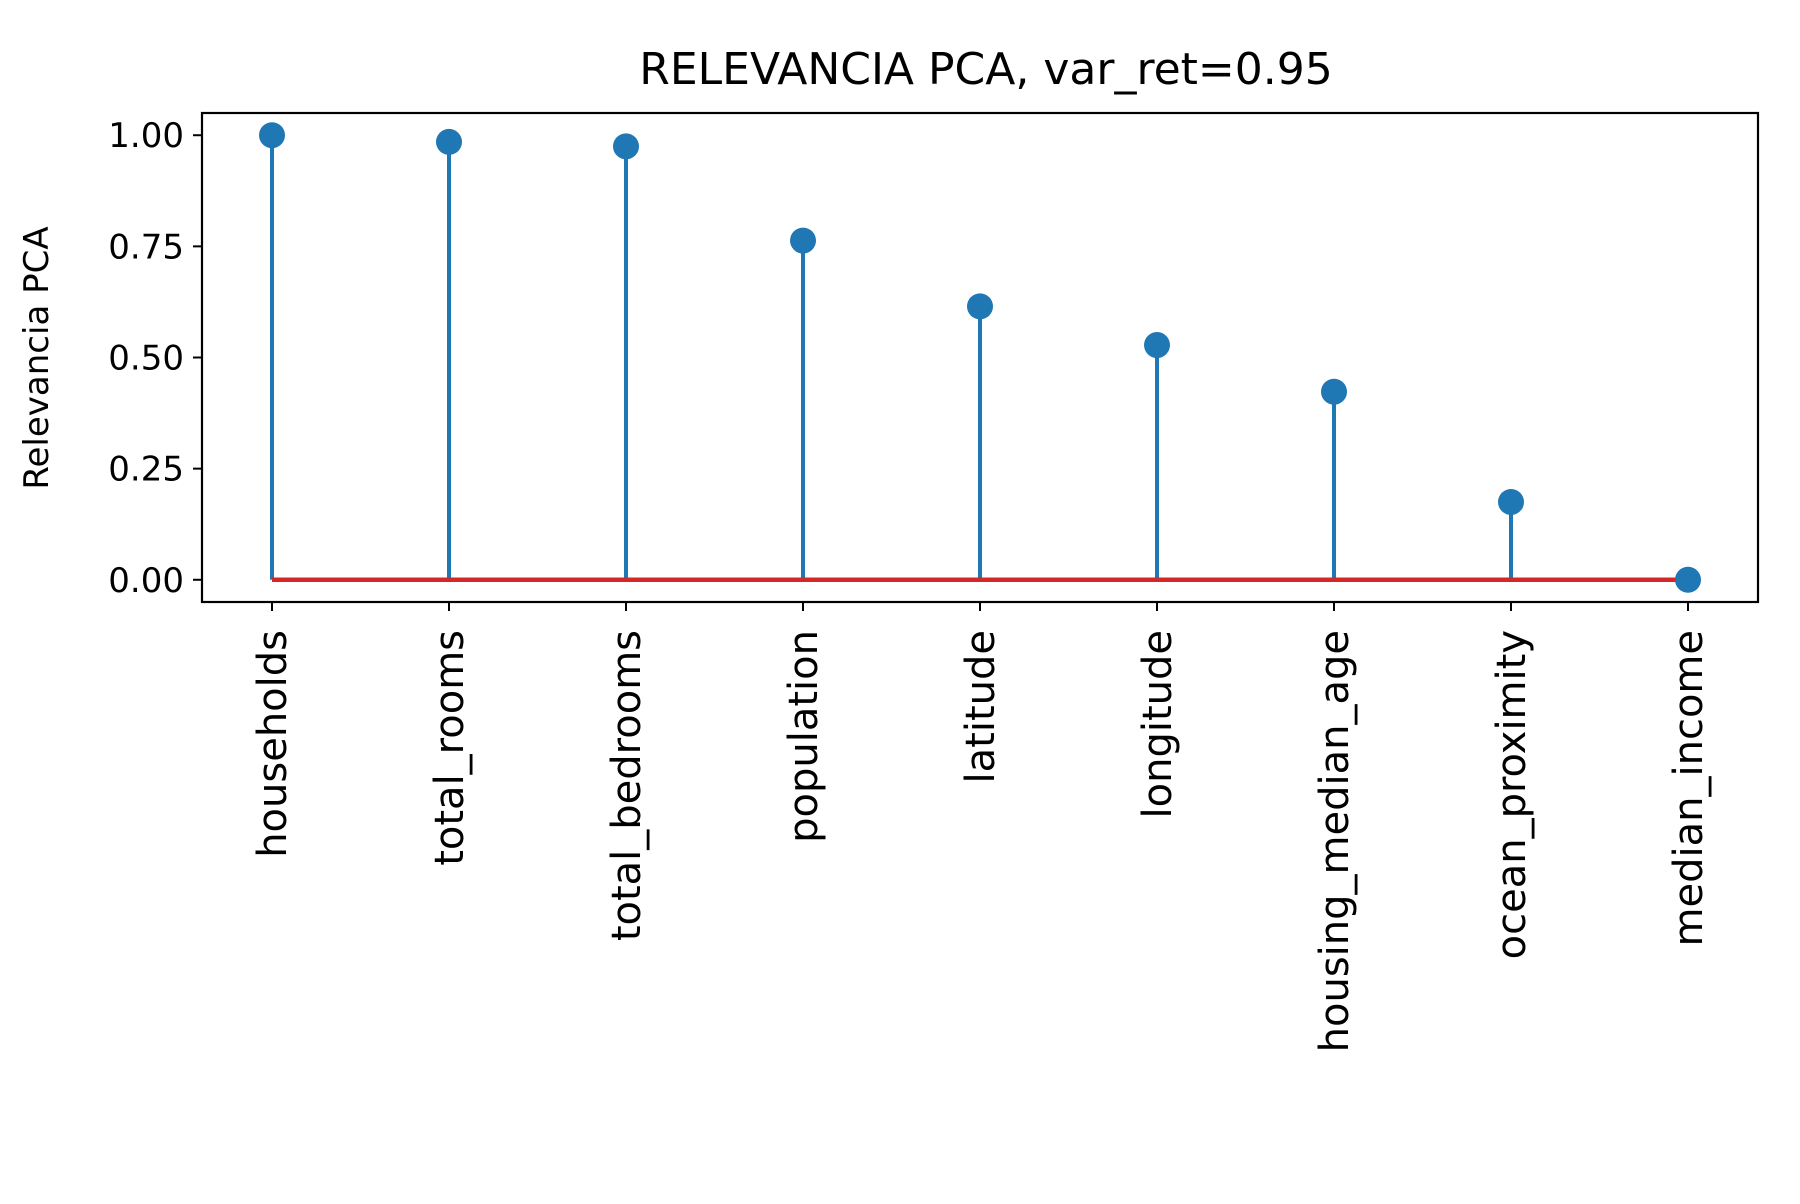 This screenshot has height=1204, width=1800. I want to click on x-tick-label: housing_median_age, so click(1335, 841).